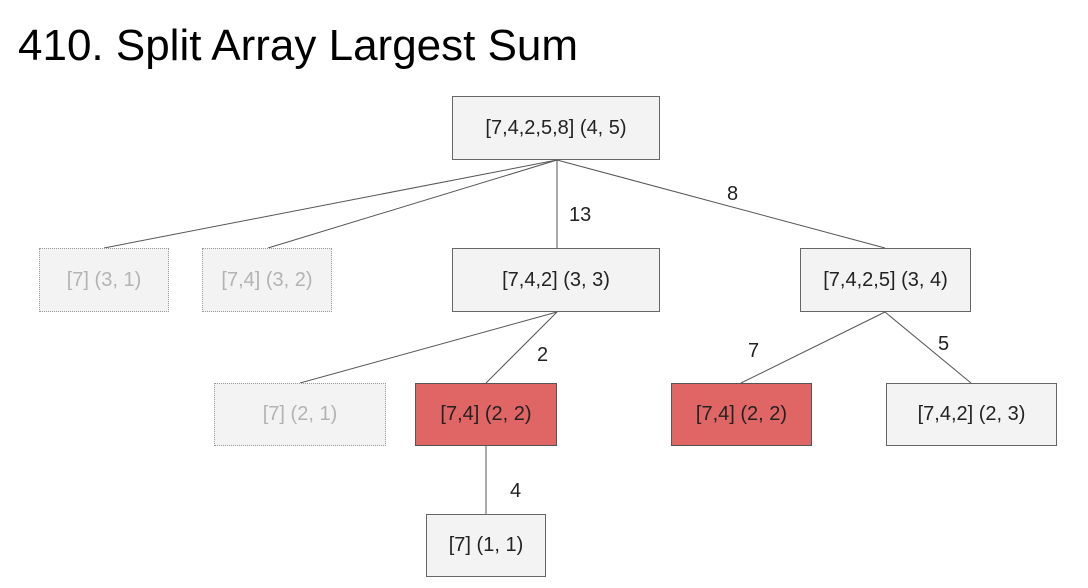 Image resolution: width=1088 pixels, height=588 pixels. I want to click on edge-n33-n21, so click(428, 347).